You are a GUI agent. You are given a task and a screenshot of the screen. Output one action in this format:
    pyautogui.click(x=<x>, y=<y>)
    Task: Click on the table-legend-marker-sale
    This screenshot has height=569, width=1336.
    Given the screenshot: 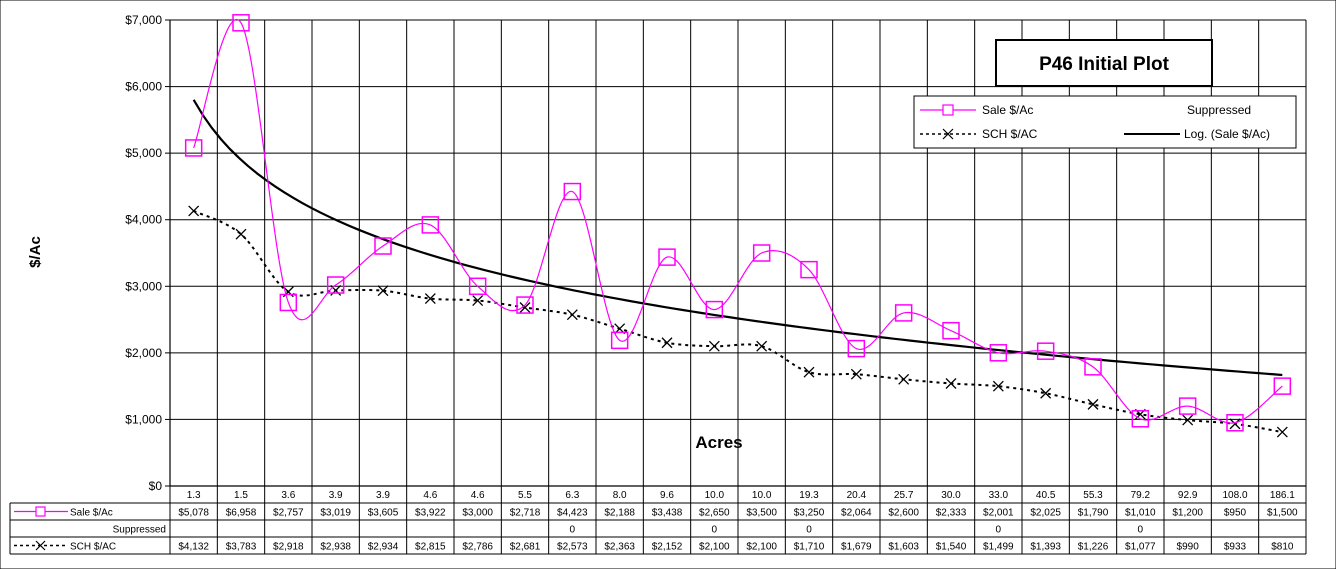 What is the action you would take?
    pyautogui.click(x=40, y=511)
    